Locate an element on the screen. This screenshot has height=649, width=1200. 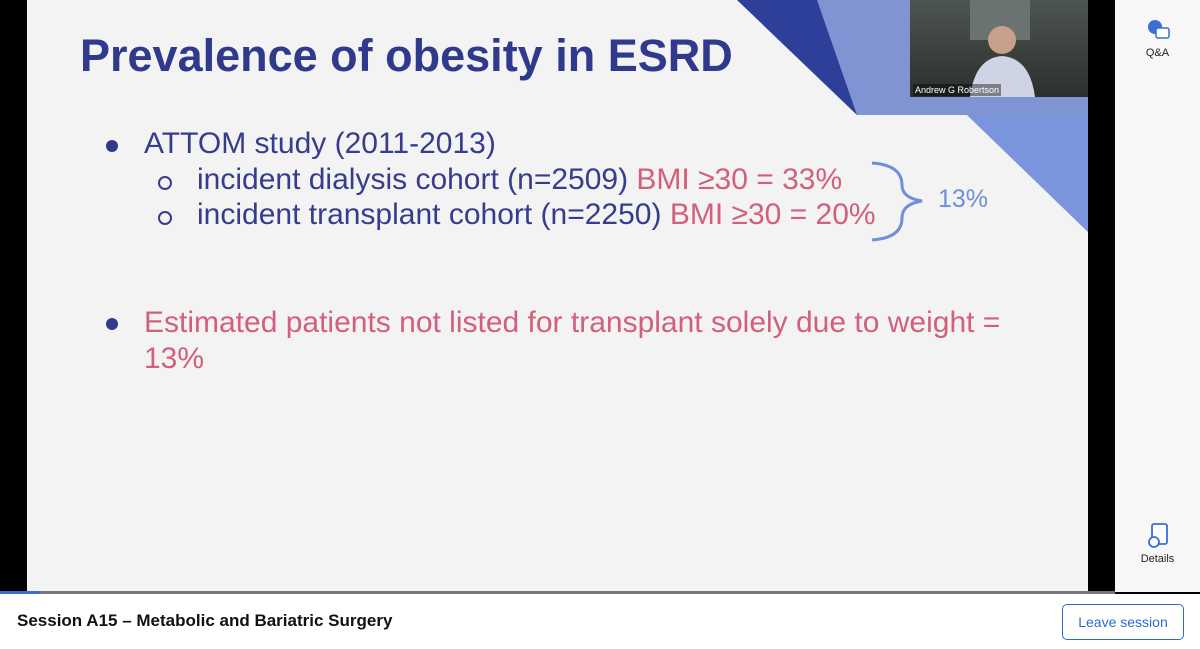
details-button: Details is located at coordinates (1157, 543).